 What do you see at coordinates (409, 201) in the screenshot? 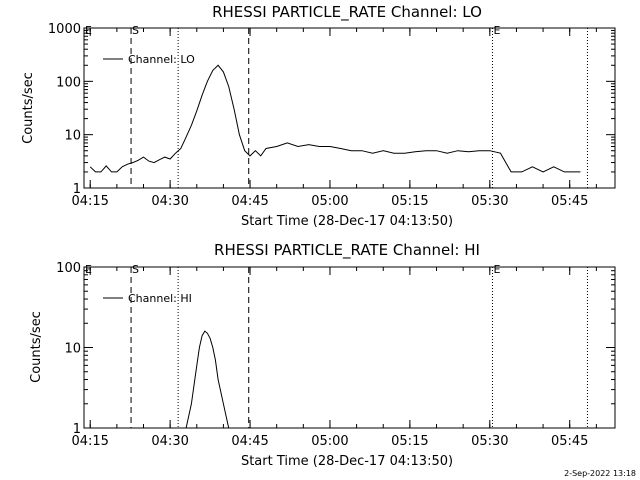
I see `lo-x-tick-label: 05:15` at bounding box center [409, 201].